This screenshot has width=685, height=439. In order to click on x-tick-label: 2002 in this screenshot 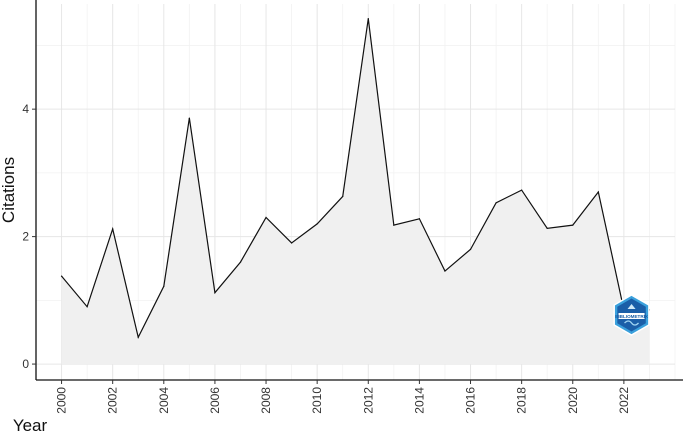, I will do `click(113, 400)`.